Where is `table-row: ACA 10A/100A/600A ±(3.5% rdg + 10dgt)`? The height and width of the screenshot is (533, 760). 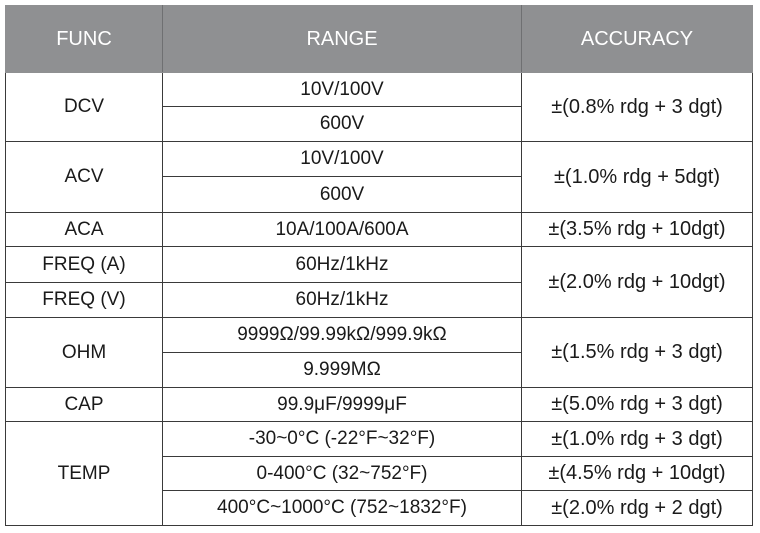 table-row: ACA 10A/100A/600A ±(3.5% rdg + 10dgt) is located at coordinates (379, 229).